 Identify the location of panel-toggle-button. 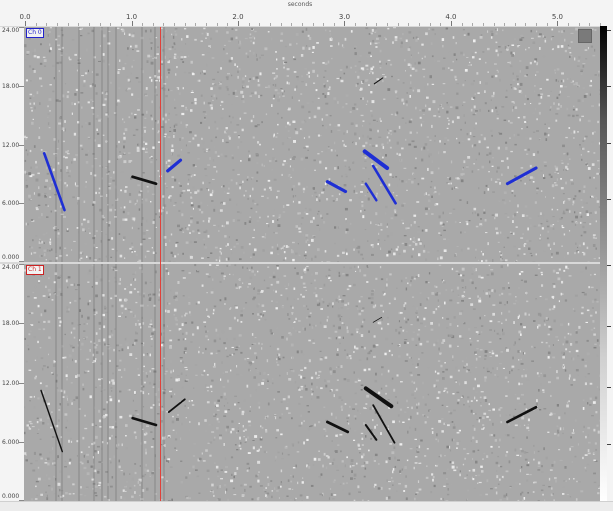
(585, 36).